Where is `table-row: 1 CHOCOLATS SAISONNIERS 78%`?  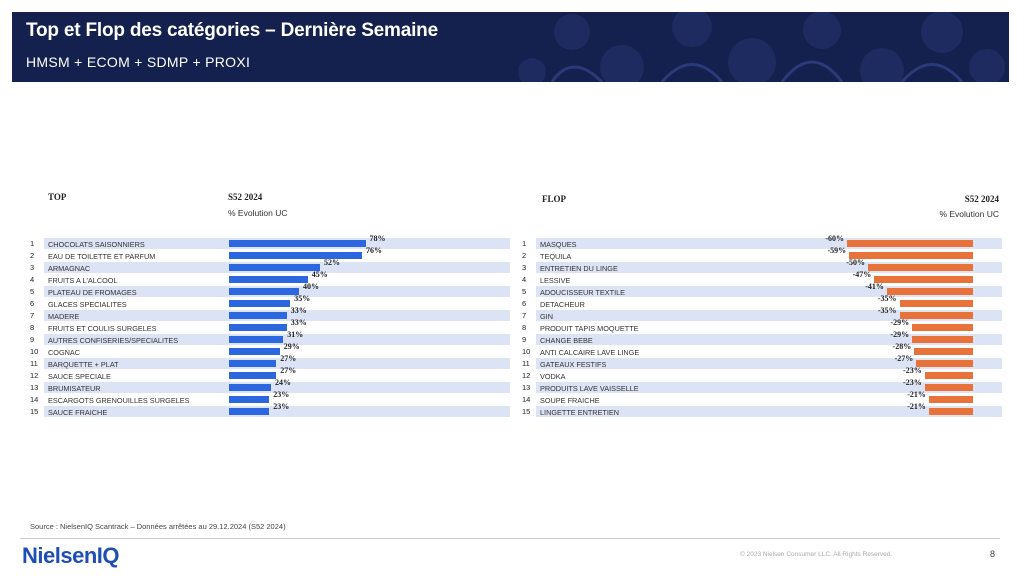
table-row: 1 CHOCOLATS SAISONNIERS 78% is located at coordinates (270, 242).